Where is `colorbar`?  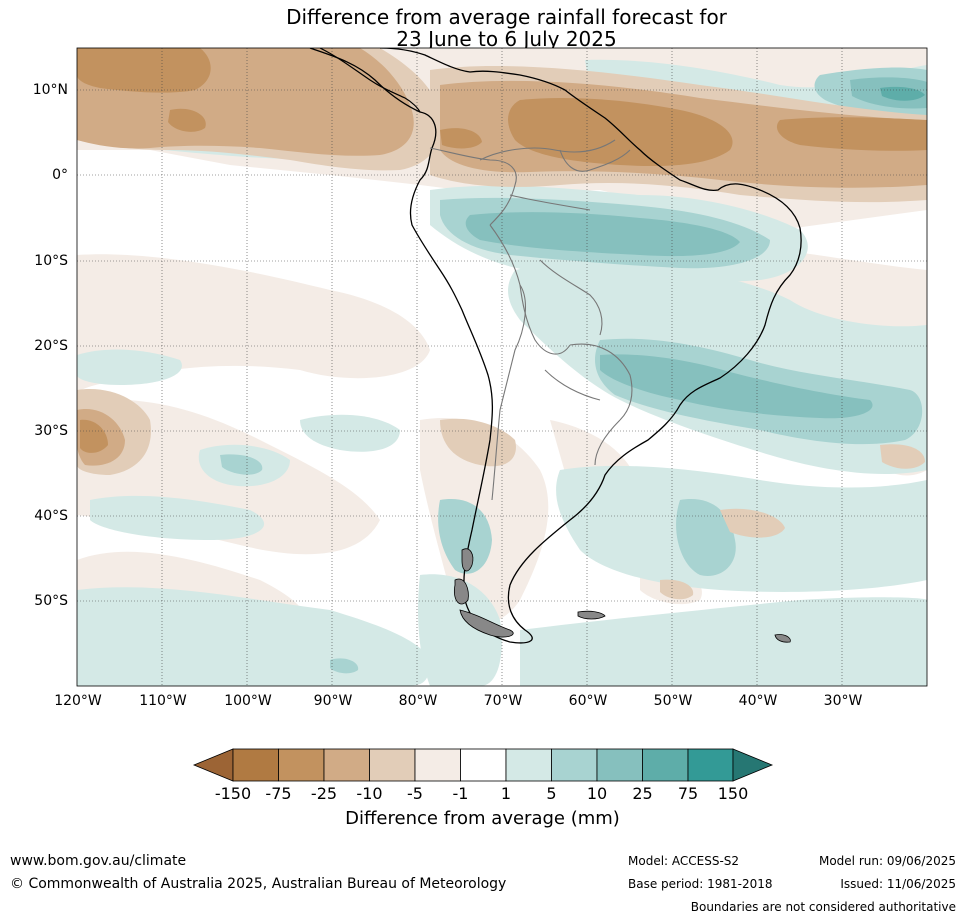
colorbar is located at coordinates (483, 765).